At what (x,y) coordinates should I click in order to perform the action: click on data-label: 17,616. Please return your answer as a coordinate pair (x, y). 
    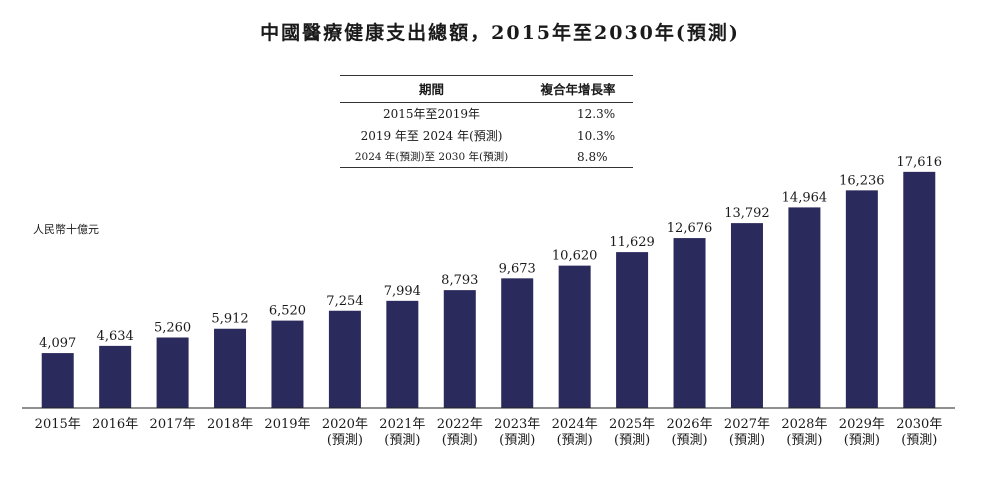
    Looking at the image, I should click on (920, 162).